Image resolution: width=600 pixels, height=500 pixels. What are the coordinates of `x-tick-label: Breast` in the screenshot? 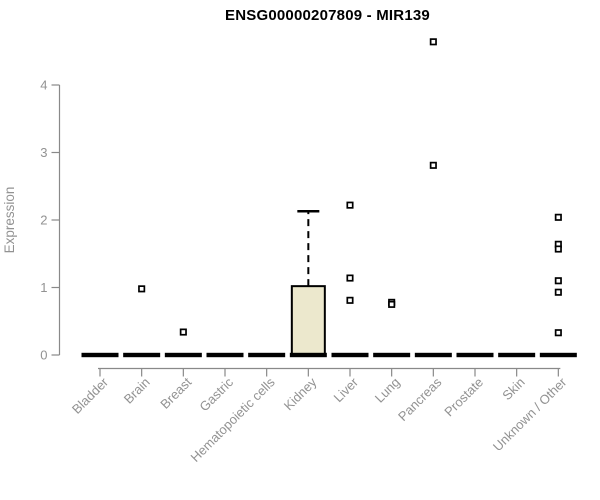 It's located at (175, 392).